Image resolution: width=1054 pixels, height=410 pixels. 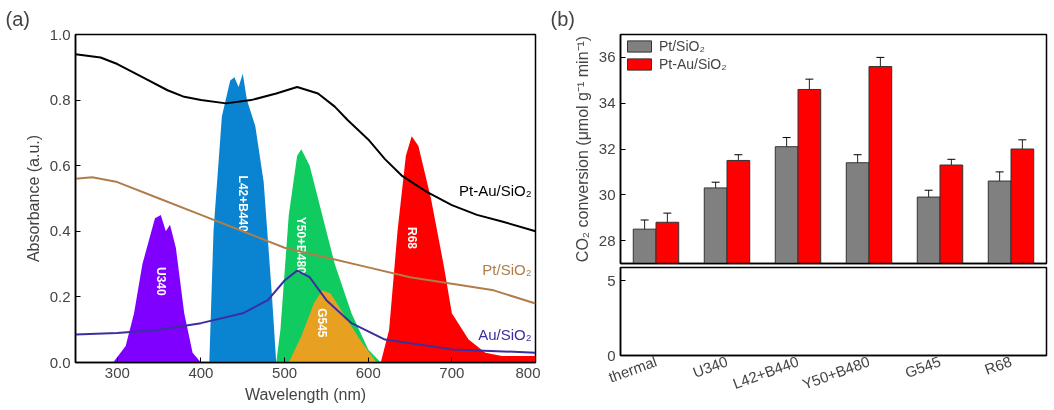 I want to click on series-label: Pt/SiO₂, so click(x=507, y=269).